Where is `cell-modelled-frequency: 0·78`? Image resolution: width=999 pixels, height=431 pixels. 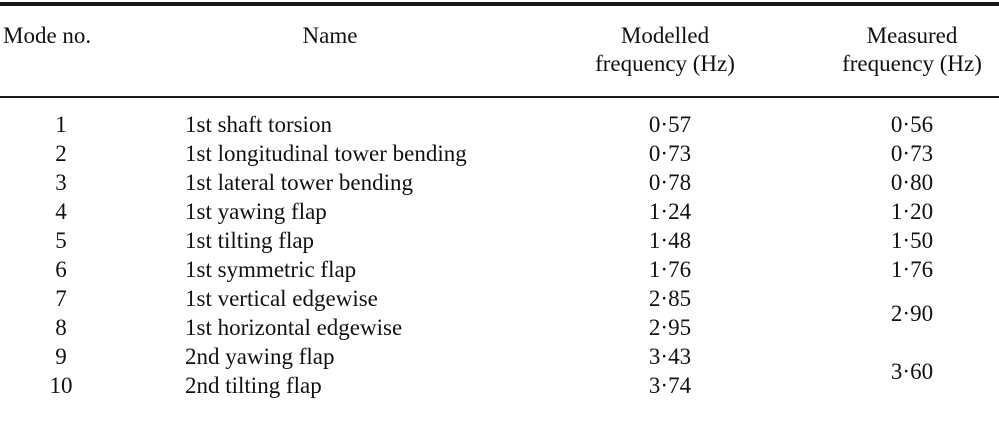 cell-modelled-frequency: 0·78 is located at coordinates (670, 182).